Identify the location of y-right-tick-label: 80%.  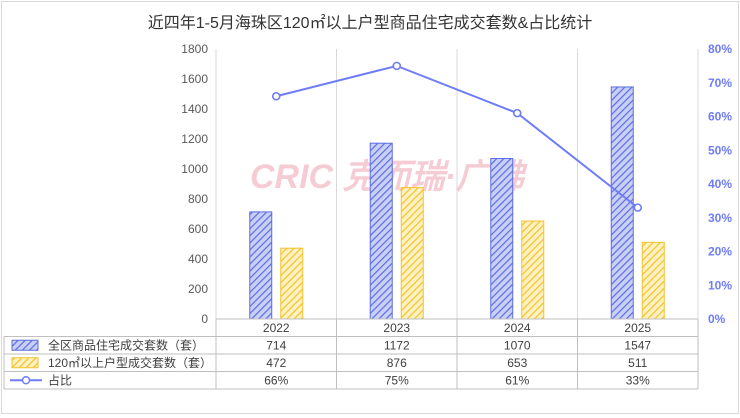
(720, 49).